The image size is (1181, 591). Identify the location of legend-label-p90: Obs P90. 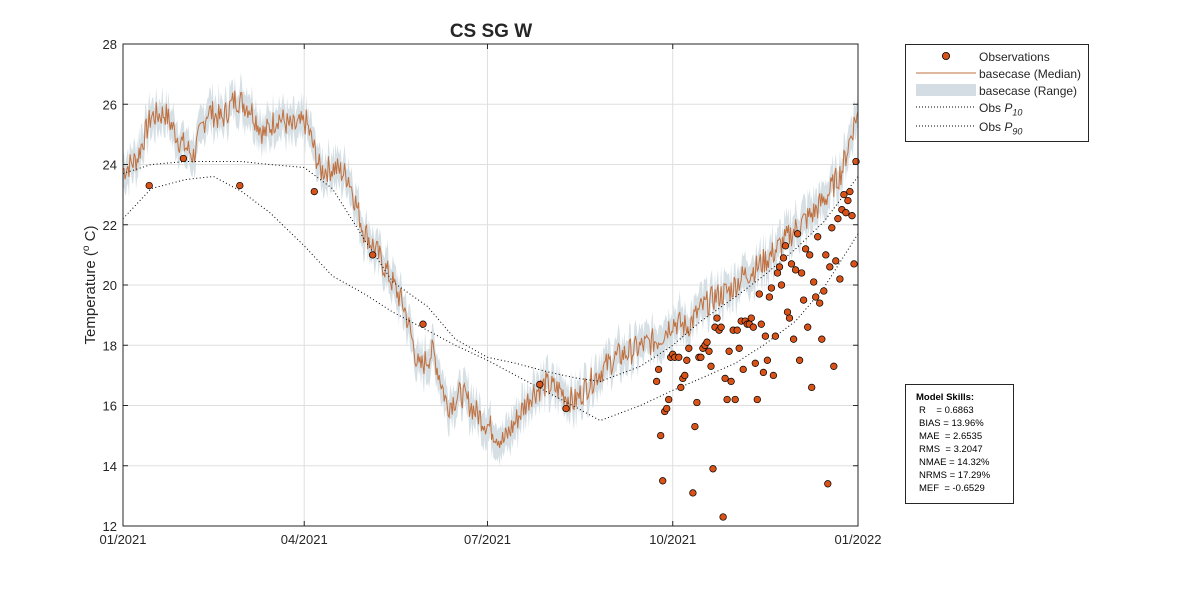
(1000, 128).